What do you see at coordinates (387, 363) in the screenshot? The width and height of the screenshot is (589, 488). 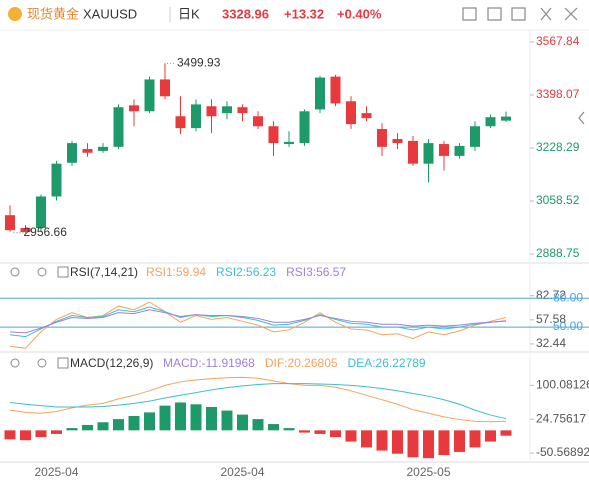 I see `legend-entry: DEA:26.22789` at bounding box center [387, 363].